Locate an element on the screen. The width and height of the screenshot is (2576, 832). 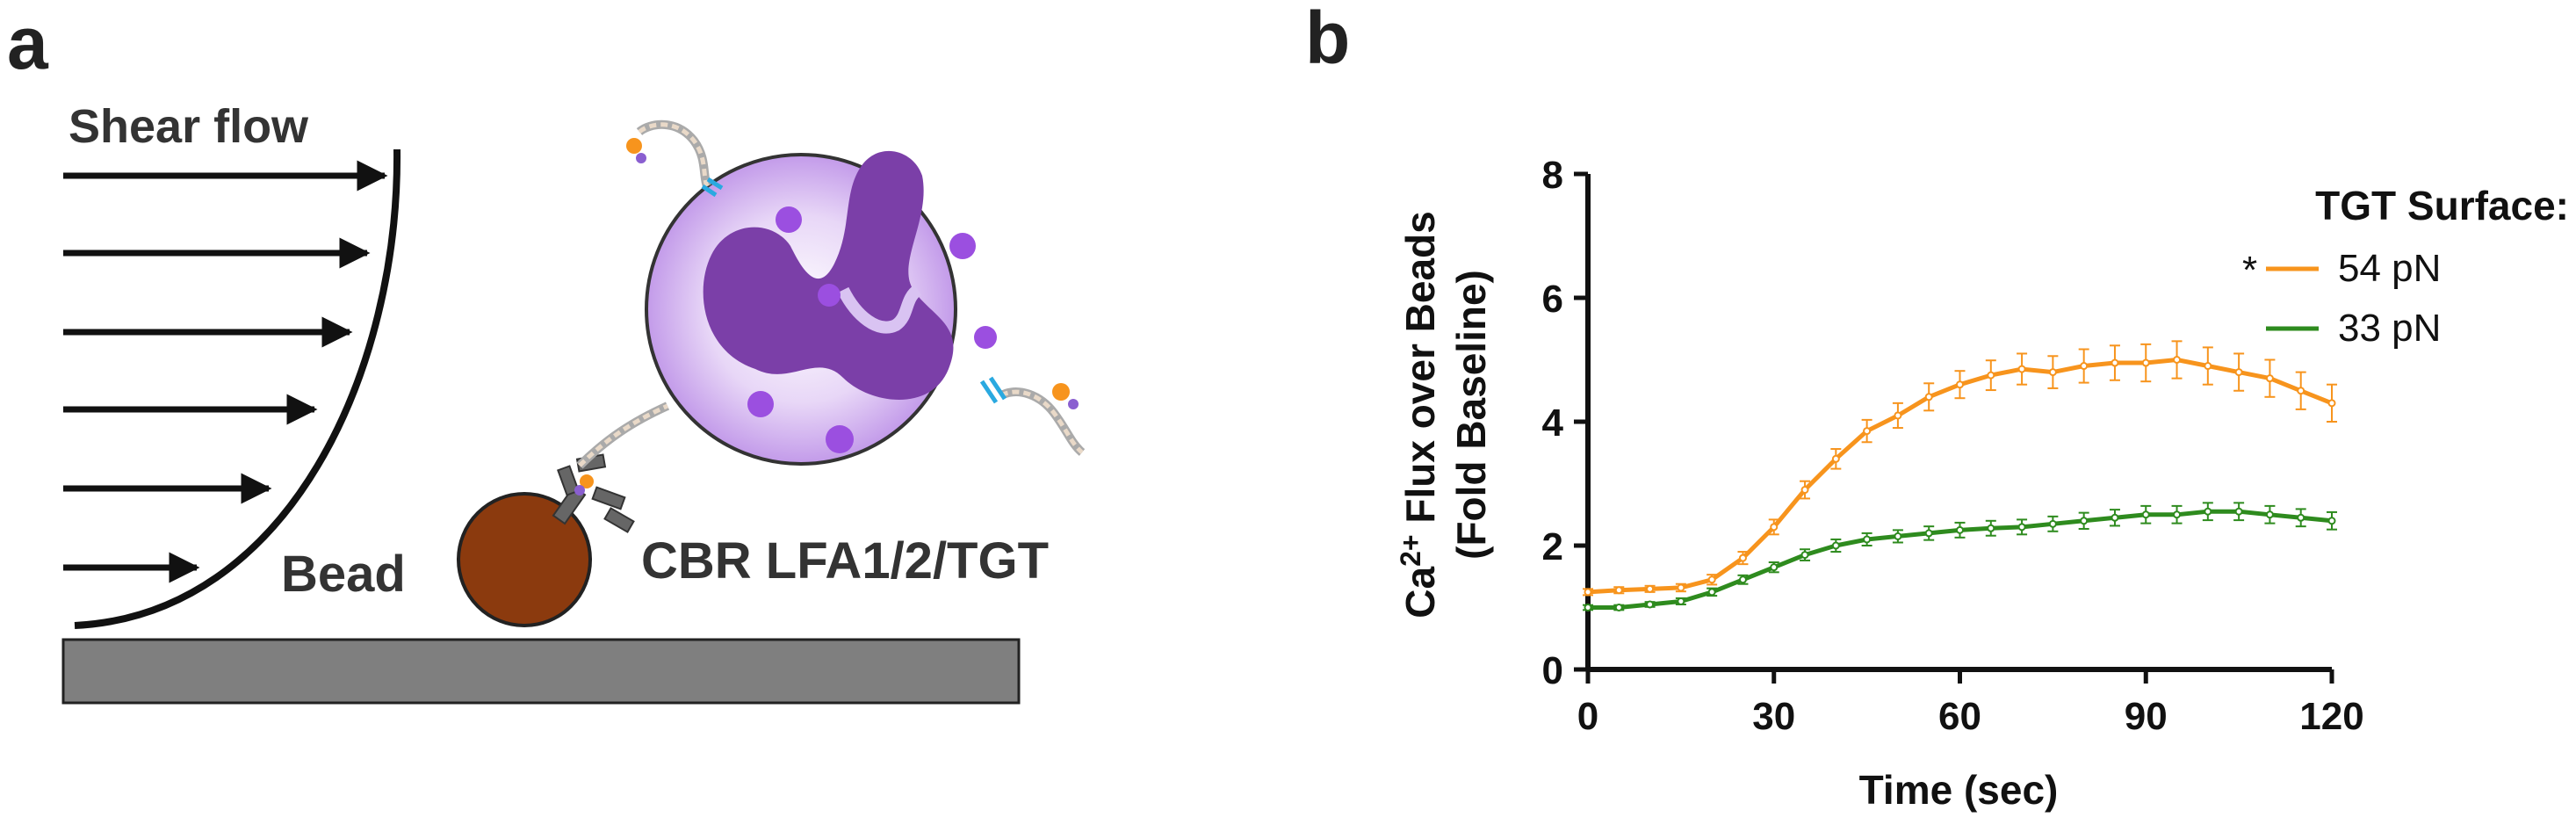
cell-nucleus is located at coordinates (828, 275).